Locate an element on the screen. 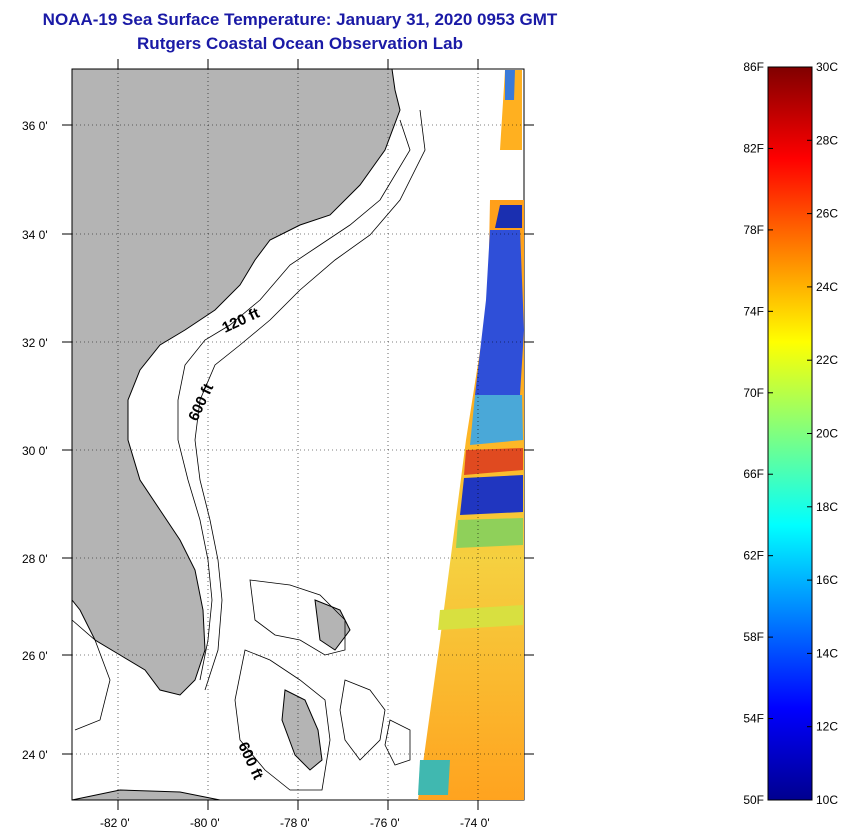  colorbar-c-label: 22C is located at coordinates (827, 360).